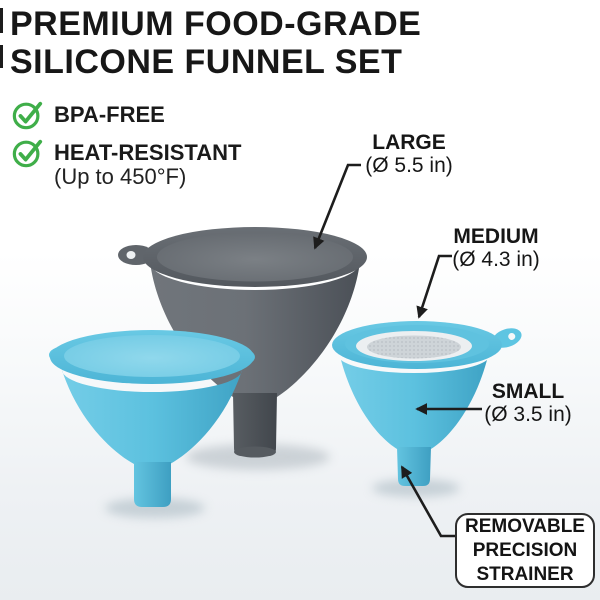 The height and width of the screenshot is (600, 600). Describe the element at coordinates (414, 466) in the screenshot. I see `medium-funnel-spout` at that location.